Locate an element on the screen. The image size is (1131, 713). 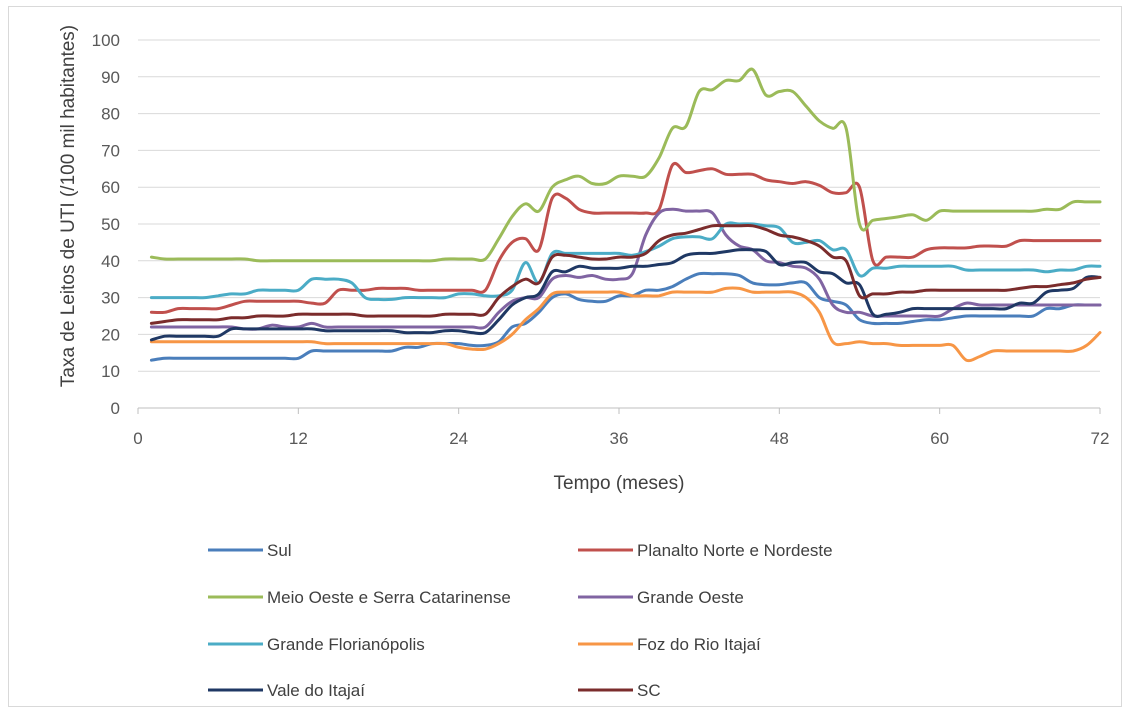
x-tick-label: 72 is located at coordinates (1100, 438).